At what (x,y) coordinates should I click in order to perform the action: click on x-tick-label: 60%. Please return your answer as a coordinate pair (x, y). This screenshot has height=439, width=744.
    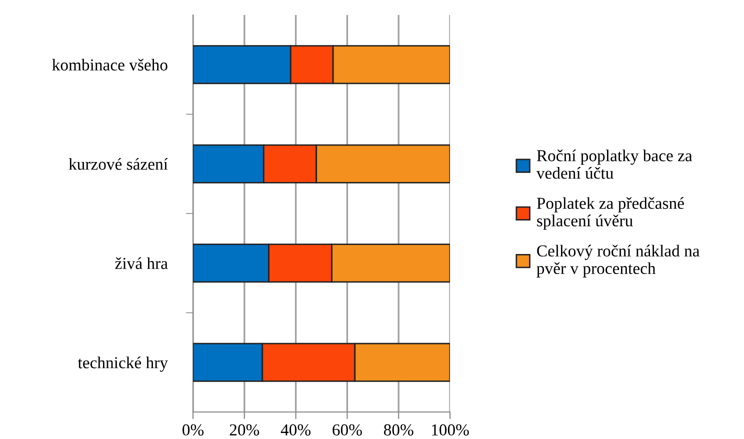
    Looking at the image, I should click on (347, 430).